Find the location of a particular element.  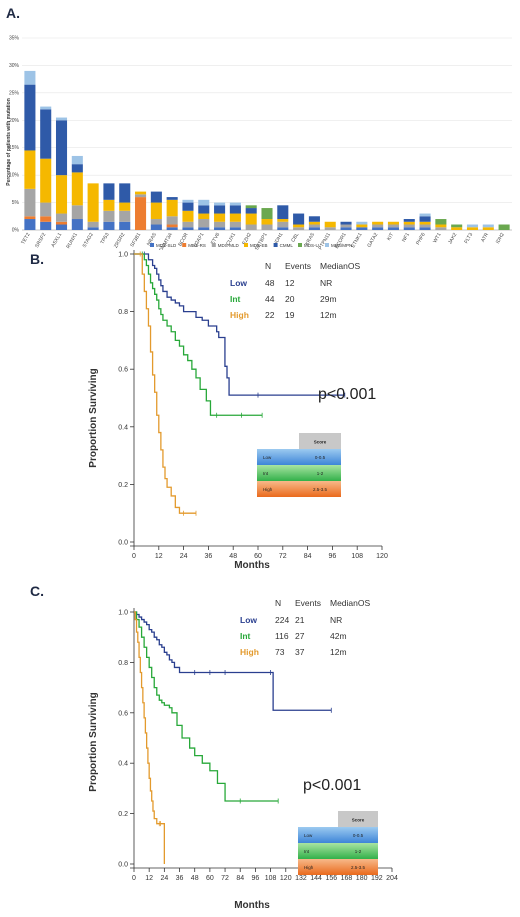

legend-label: MDS-SLD is located at coordinates (166, 245).